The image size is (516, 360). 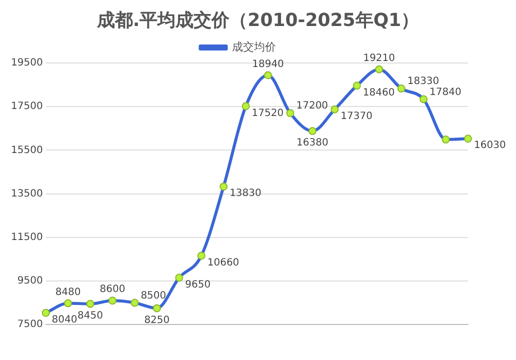 What do you see at coordinates (30, 281) in the screenshot?
I see `y-tick-label: 9500` at bounding box center [30, 281].